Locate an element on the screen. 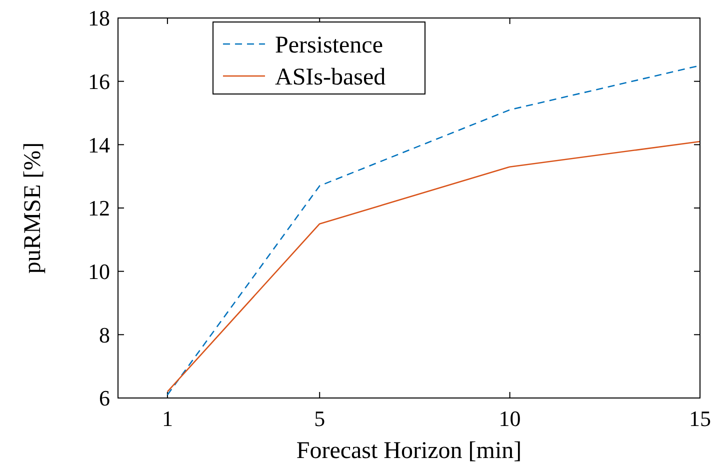 This screenshot has height=470, width=715. x-tick-label: 15 is located at coordinates (700, 418).